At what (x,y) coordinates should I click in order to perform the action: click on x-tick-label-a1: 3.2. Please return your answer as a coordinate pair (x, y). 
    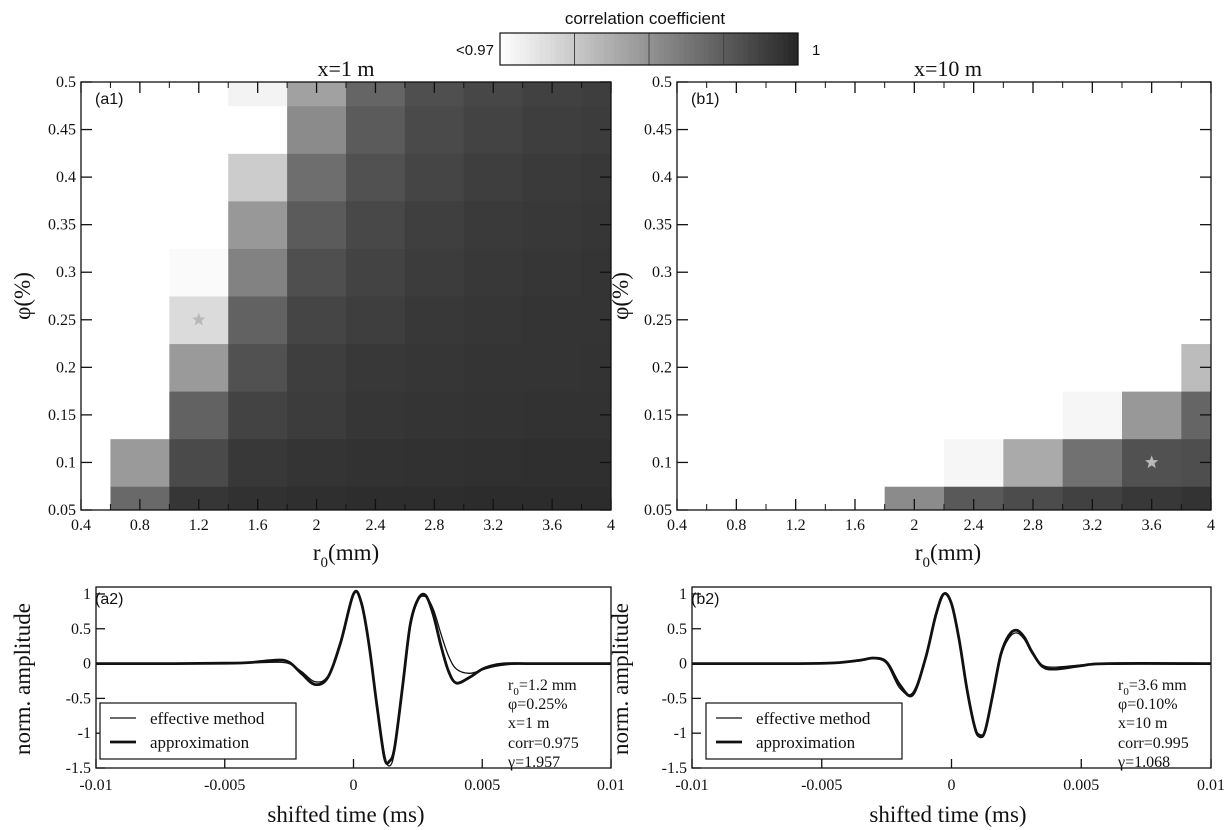
    Looking at the image, I should click on (493, 525).